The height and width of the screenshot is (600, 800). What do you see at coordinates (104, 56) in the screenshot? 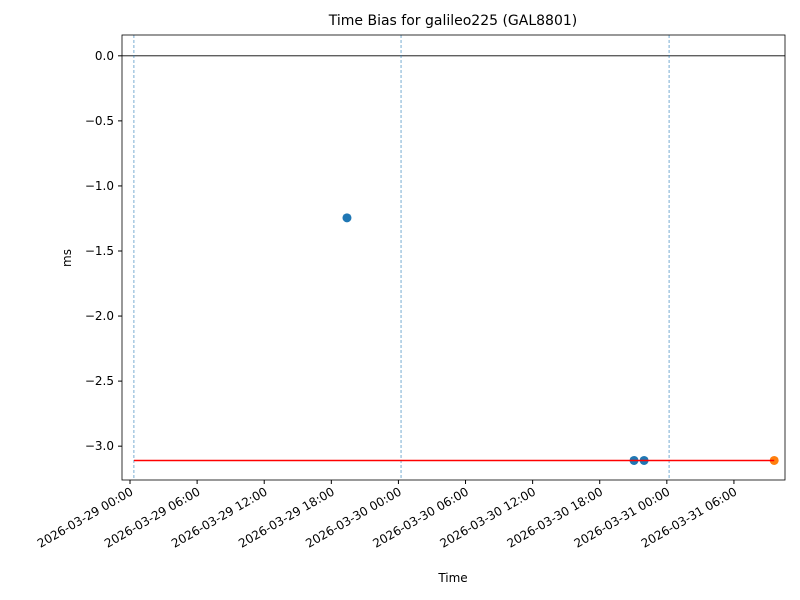
I see `y-tick-label: 0.0` at bounding box center [104, 56].